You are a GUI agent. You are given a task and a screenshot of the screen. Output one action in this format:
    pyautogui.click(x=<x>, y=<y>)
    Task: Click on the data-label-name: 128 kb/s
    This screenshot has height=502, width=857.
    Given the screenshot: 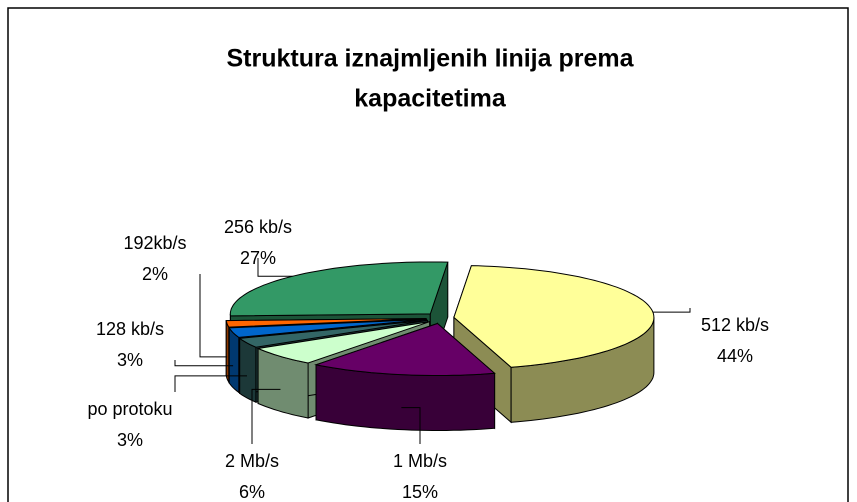 What is the action you would take?
    pyautogui.click(x=130, y=329)
    